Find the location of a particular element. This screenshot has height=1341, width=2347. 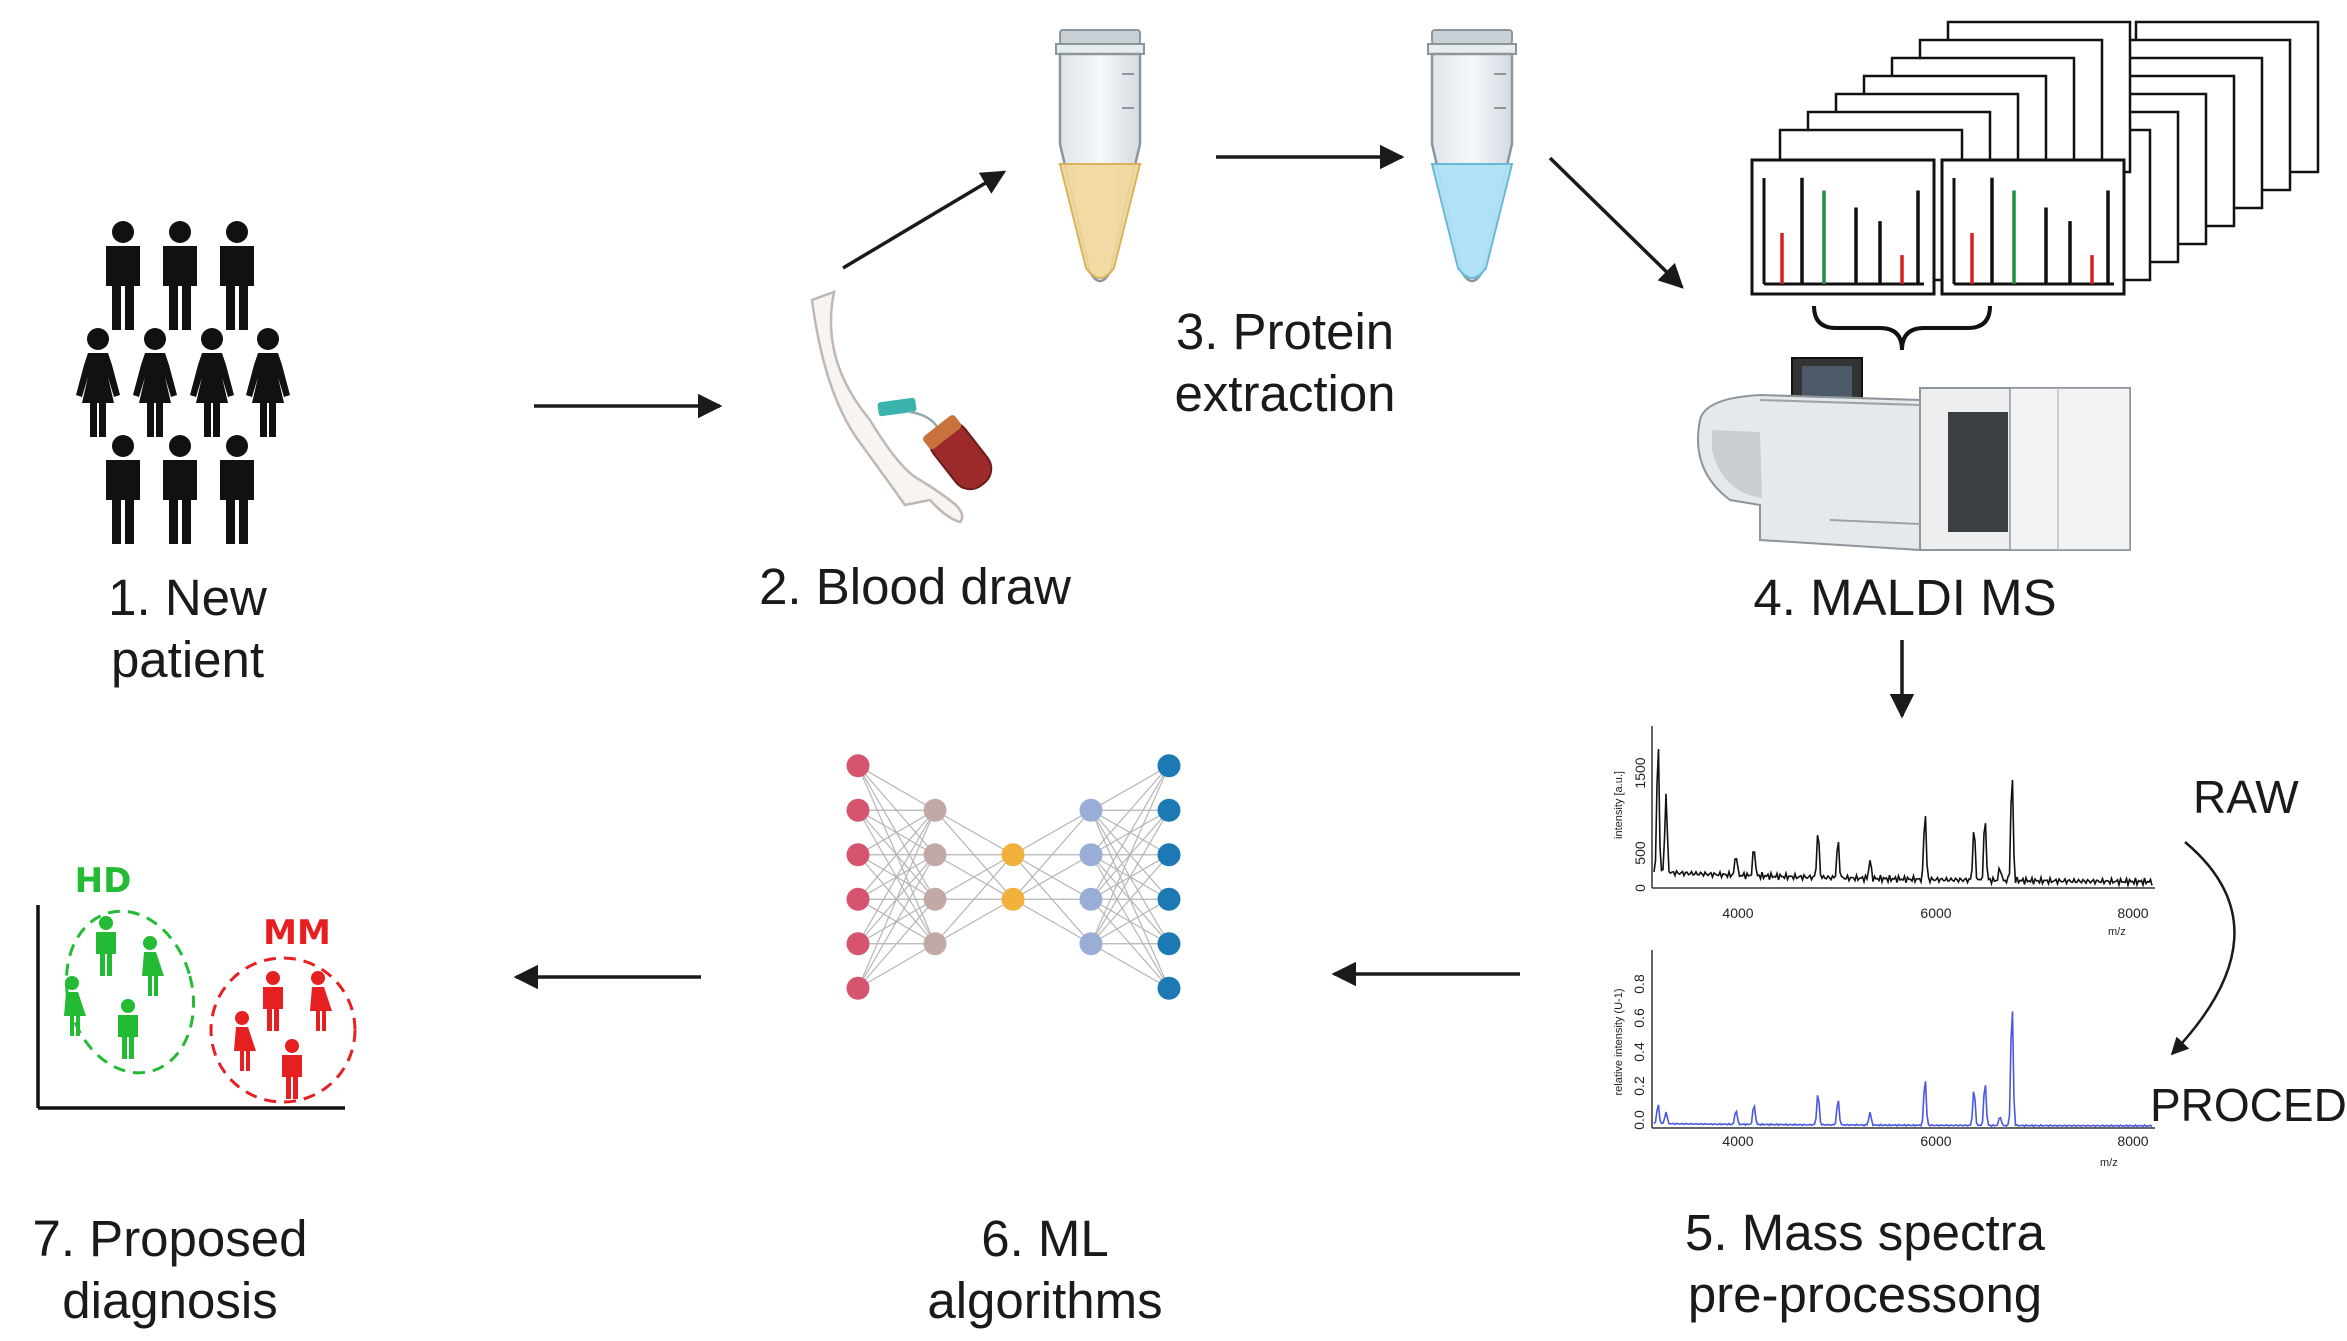

bracket-icon is located at coordinates (1902, 328).